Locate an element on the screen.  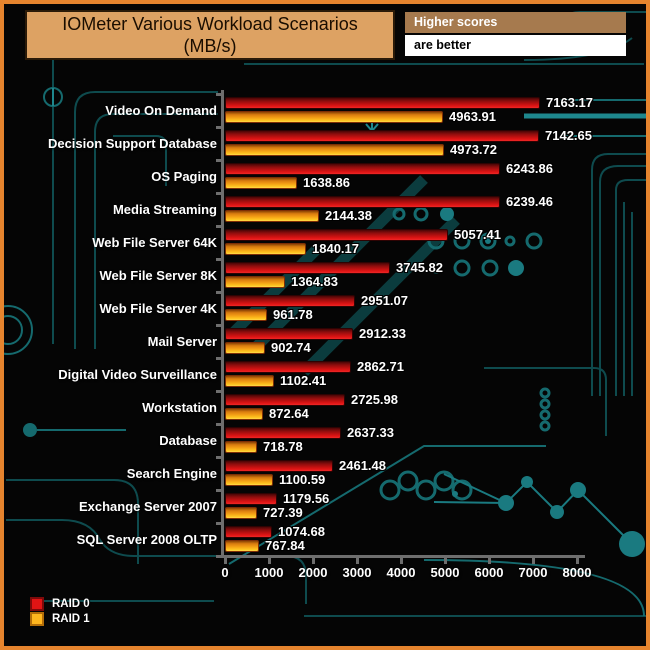
raid1-value-label: 4963.91 is located at coordinates (472, 116).